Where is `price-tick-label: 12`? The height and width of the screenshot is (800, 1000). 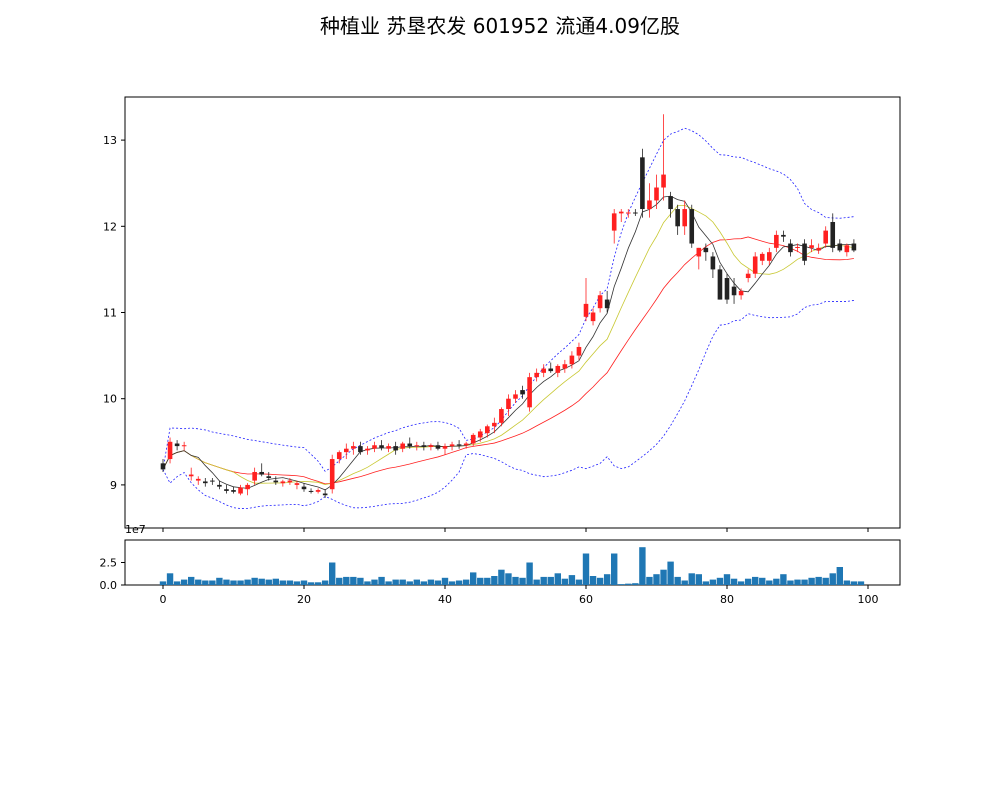 price-tick-label: 12 is located at coordinates (110, 226).